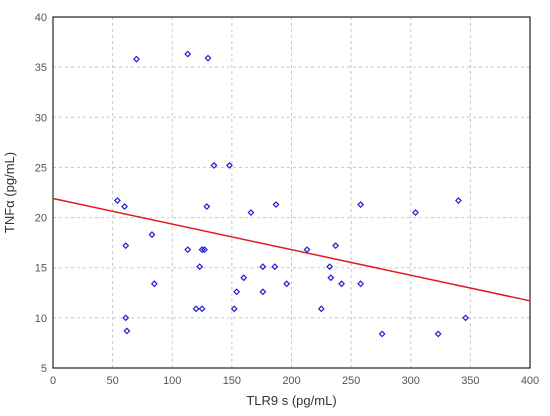  What do you see at coordinates (44, 369) in the screenshot?
I see `y-tick-label: 5` at bounding box center [44, 369].